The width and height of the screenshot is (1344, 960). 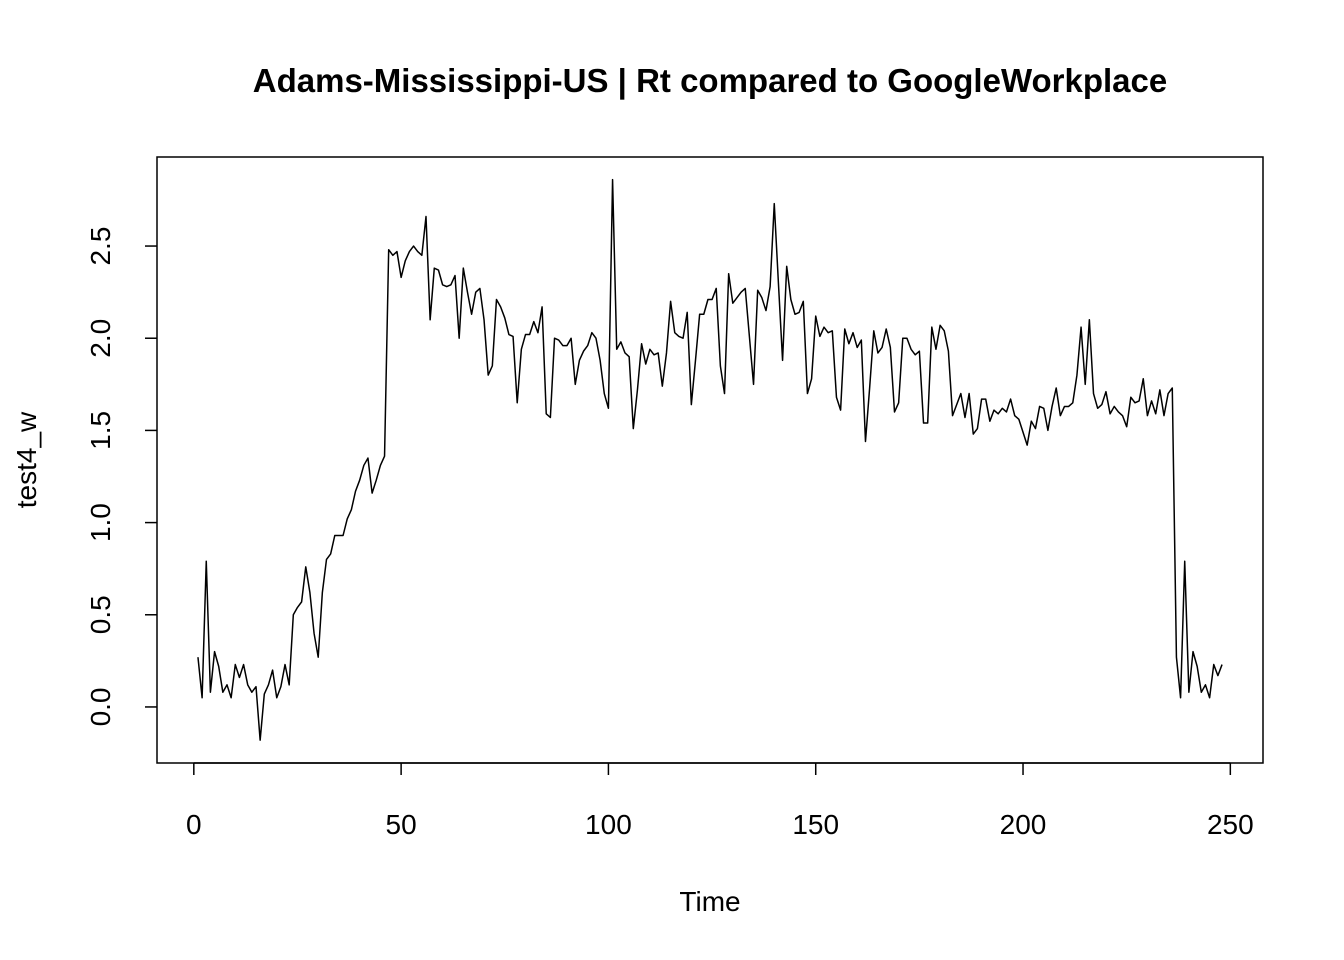 I want to click on y-tick-label: 0.5, so click(x=100, y=614).